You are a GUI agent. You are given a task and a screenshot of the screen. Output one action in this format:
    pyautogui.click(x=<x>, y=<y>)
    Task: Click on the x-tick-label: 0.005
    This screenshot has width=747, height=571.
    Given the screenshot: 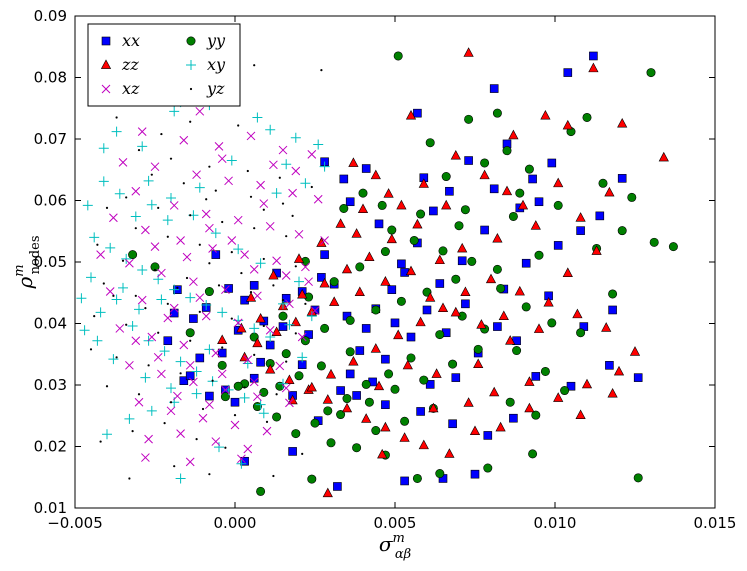 What is the action you would take?
    pyautogui.click(x=395, y=523)
    